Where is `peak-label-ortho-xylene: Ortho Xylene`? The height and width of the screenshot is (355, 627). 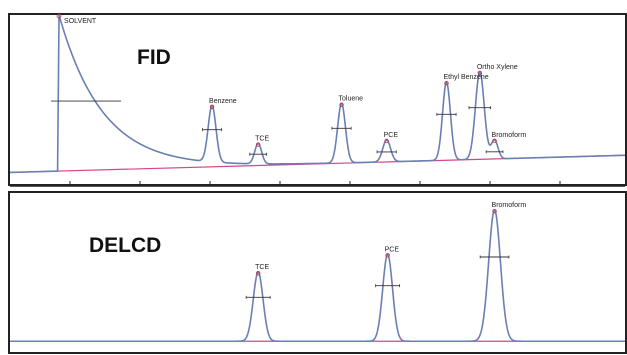 peak-label-ortho-xylene: Ortho Xylene is located at coordinates (497, 67).